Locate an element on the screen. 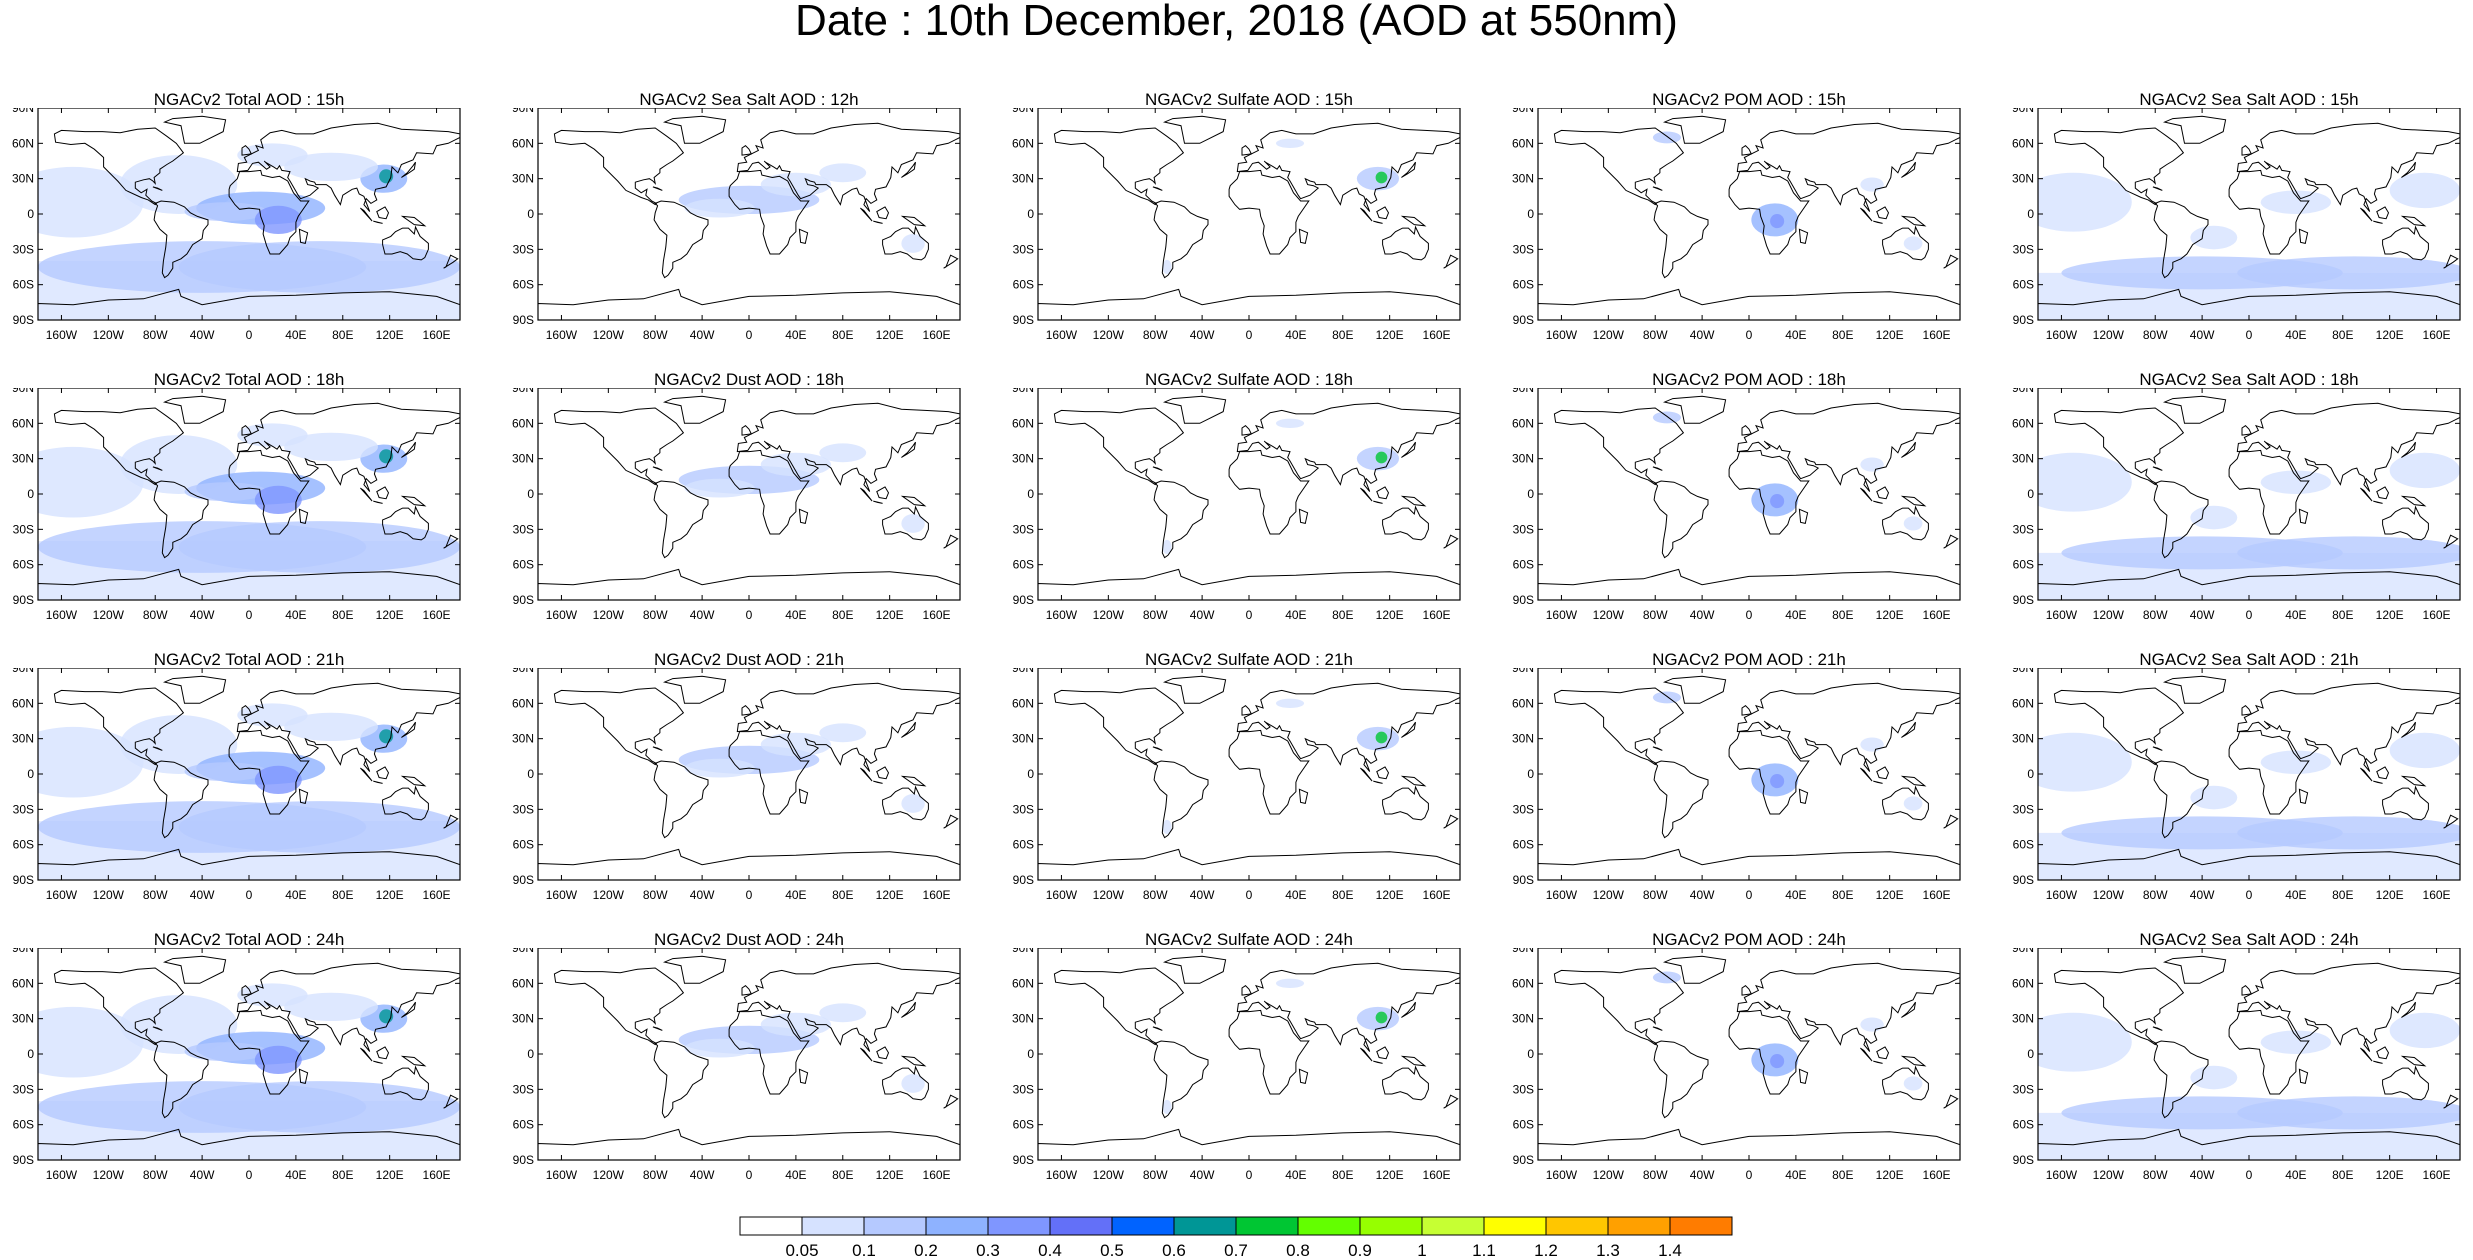 Image resolution: width=2473 pixels, height=1260 pixels. colorbar-label: 1.1 is located at coordinates (1484, 1250).